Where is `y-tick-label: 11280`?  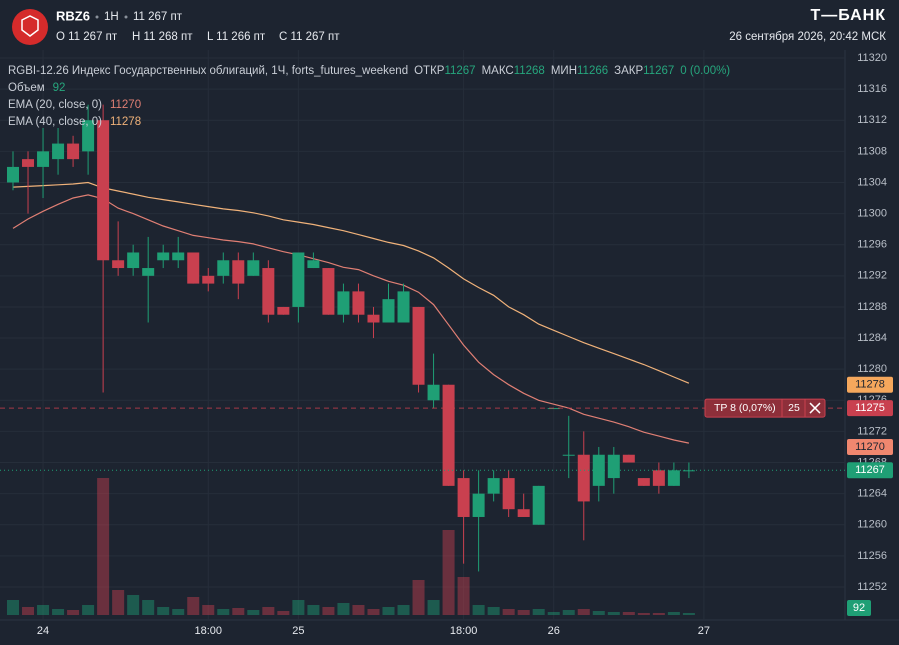 y-tick-label: 11280 is located at coordinates (872, 369).